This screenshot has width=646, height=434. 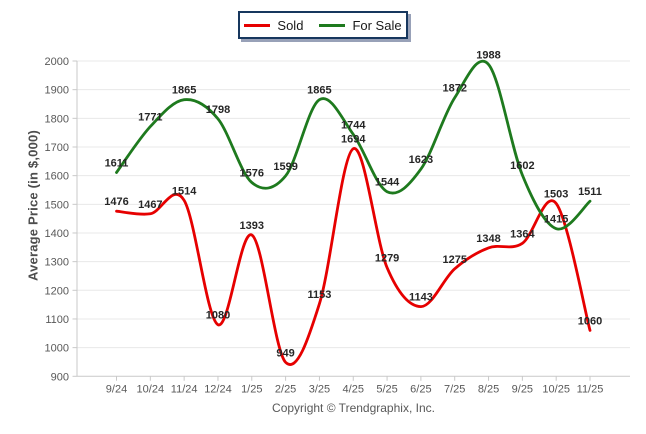 I want to click on y-tick-label: 2000, so click(x=57, y=62).